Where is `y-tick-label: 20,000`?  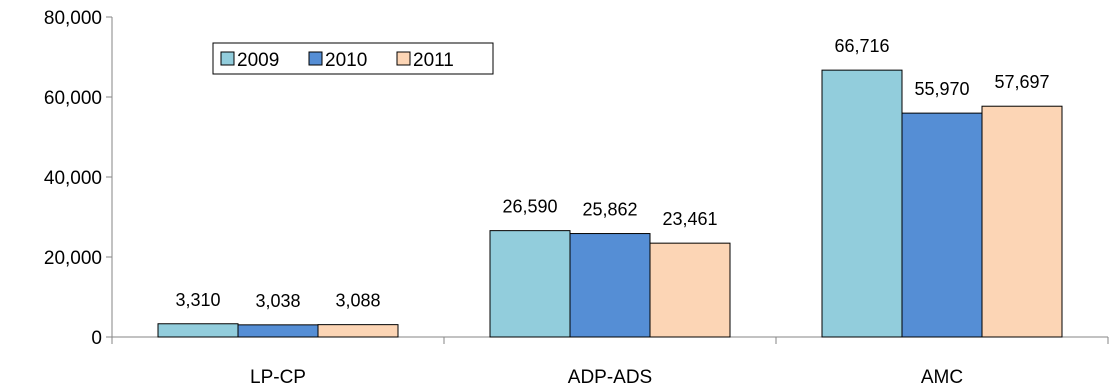 y-tick-label: 20,000 is located at coordinates (73, 258).